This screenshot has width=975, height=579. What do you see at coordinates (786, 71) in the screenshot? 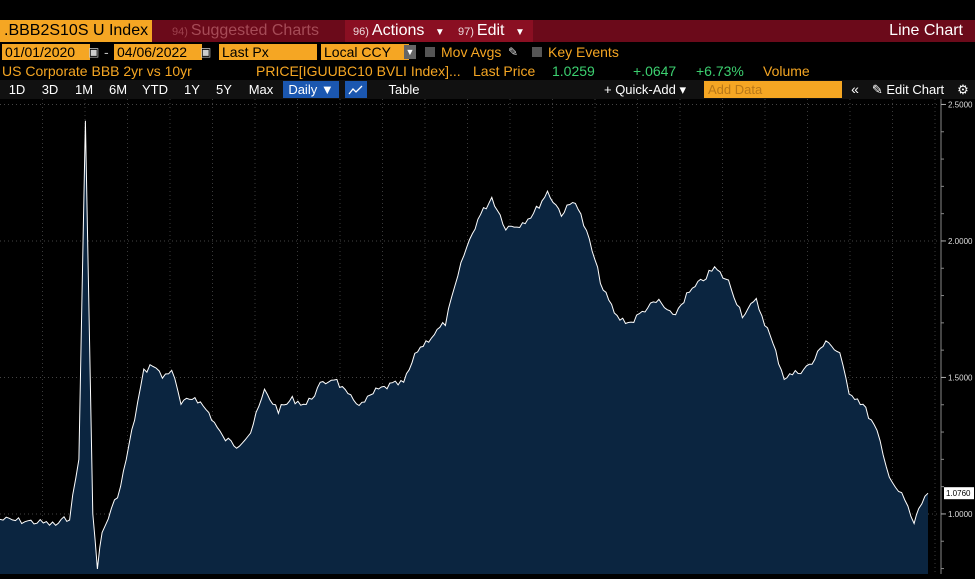
I see `volume-label: Volume` at bounding box center [786, 71].